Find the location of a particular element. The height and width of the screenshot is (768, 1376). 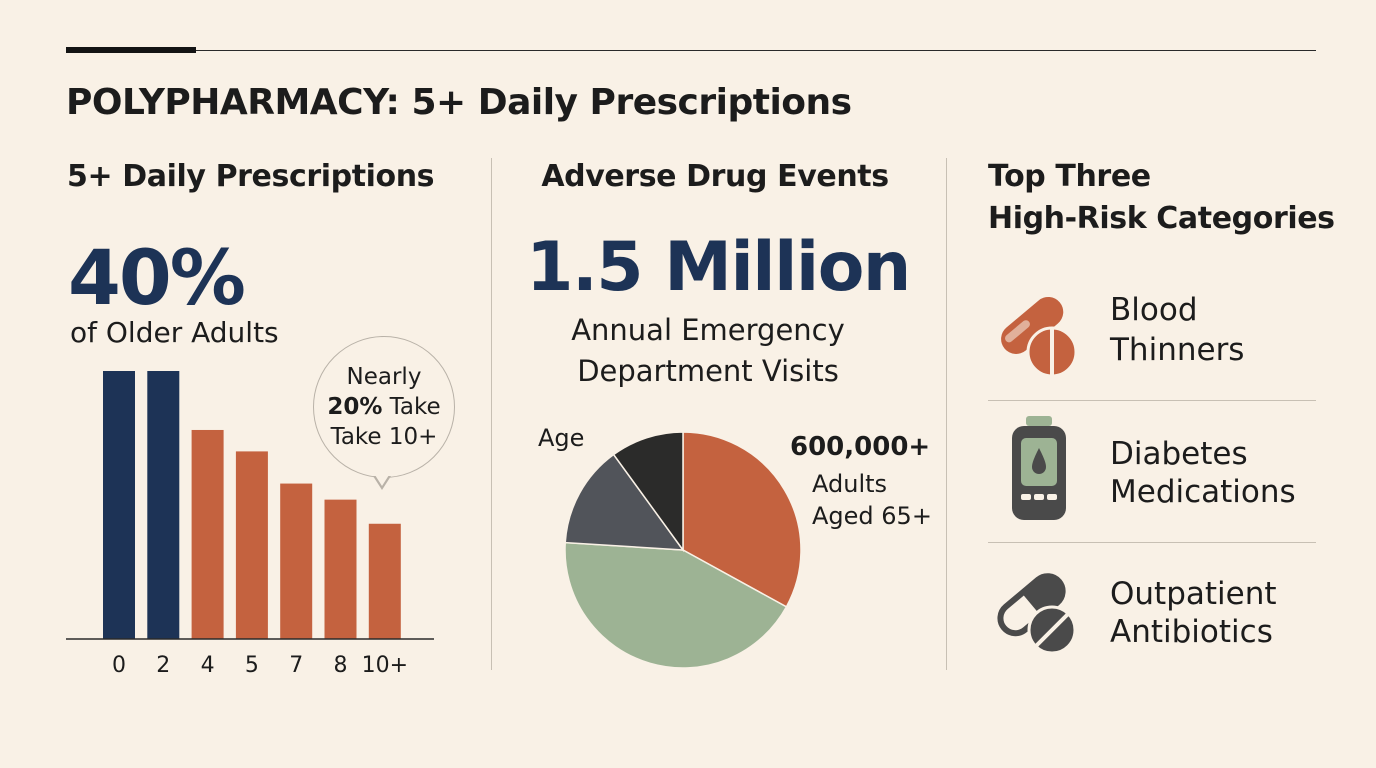

pill-icon is located at coordinates (1037, 614).